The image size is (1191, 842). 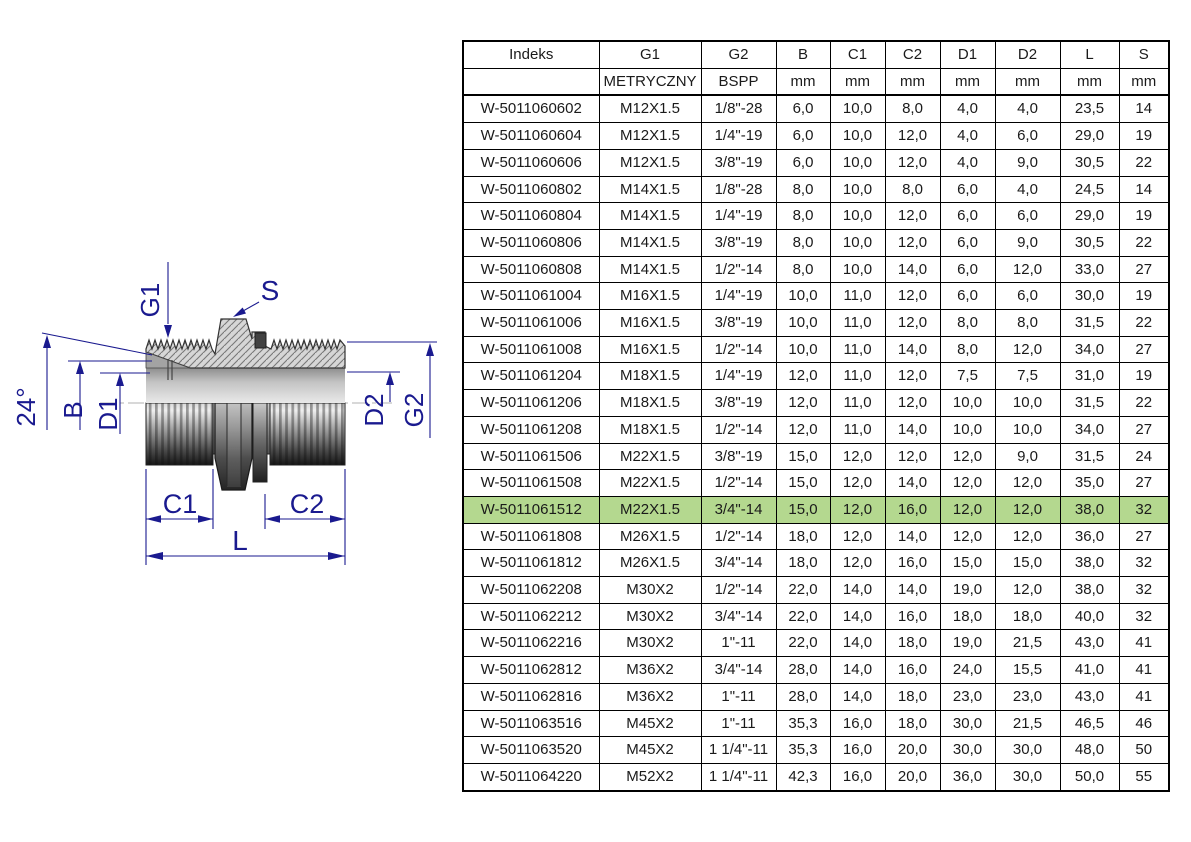 What do you see at coordinates (967, 54) in the screenshot?
I see `column-header: D1` at bounding box center [967, 54].